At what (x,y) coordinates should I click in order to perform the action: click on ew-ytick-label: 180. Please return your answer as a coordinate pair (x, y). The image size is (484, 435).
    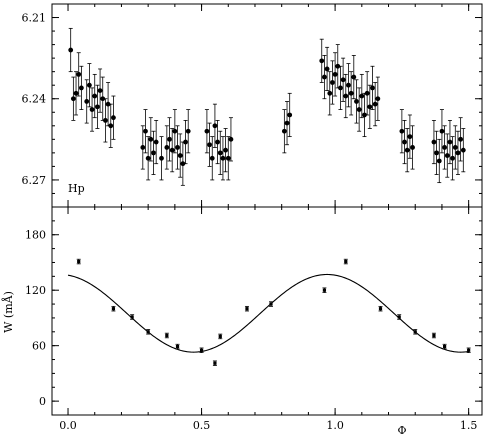
    Looking at the image, I should click on (35, 235).